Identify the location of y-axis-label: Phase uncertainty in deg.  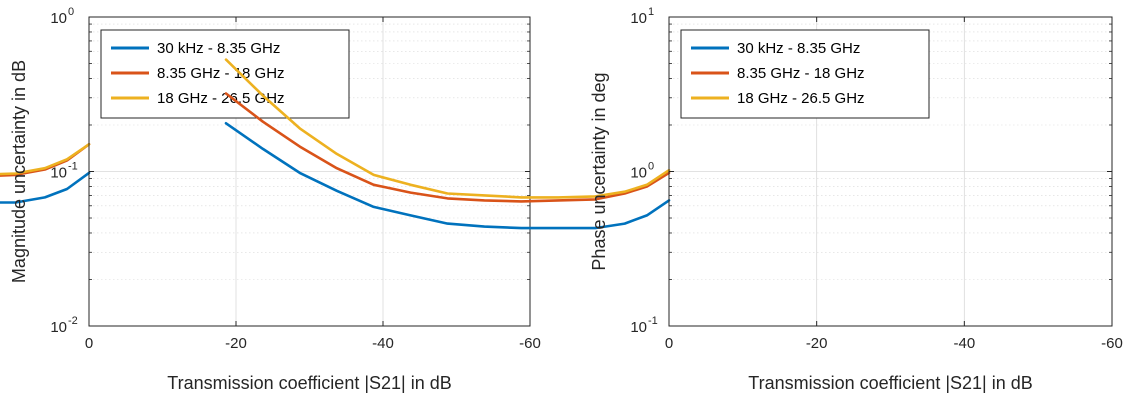
(599, 171).